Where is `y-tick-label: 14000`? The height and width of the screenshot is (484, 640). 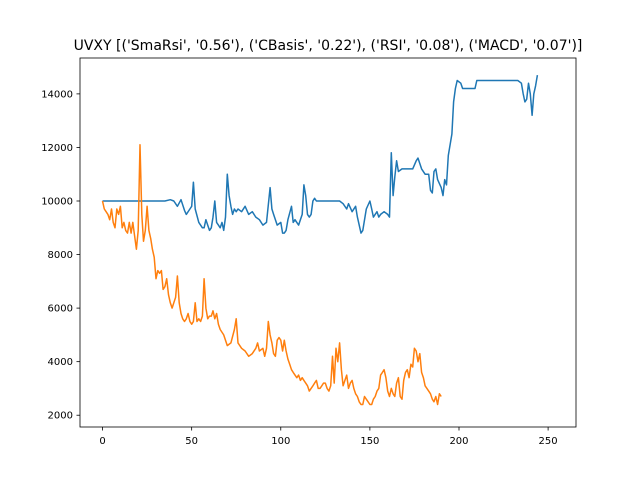 y-tick-label: 14000 is located at coordinates (57, 94).